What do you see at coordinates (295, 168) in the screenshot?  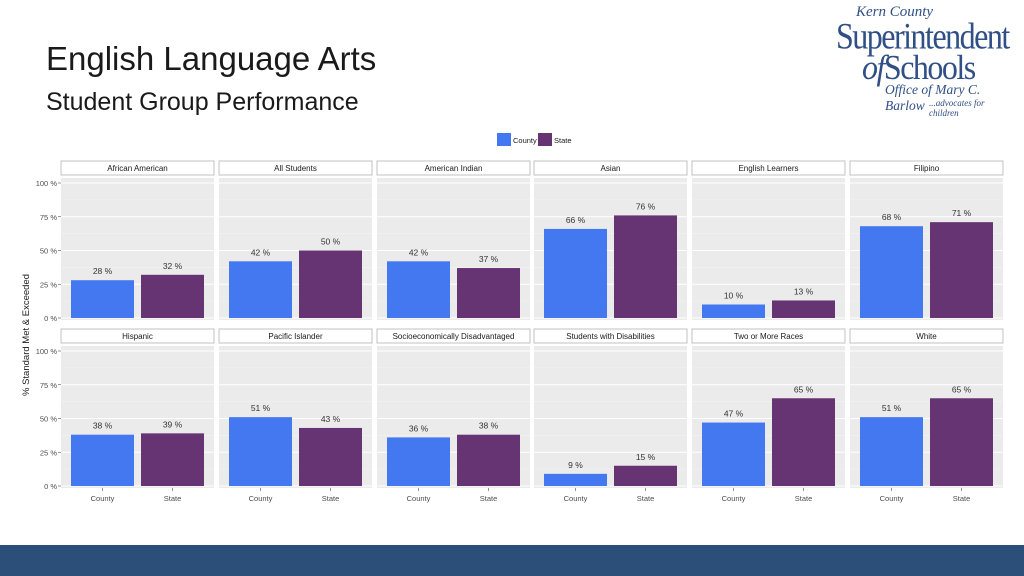 I see `facet-strip-all-students` at bounding box center [295, 168].